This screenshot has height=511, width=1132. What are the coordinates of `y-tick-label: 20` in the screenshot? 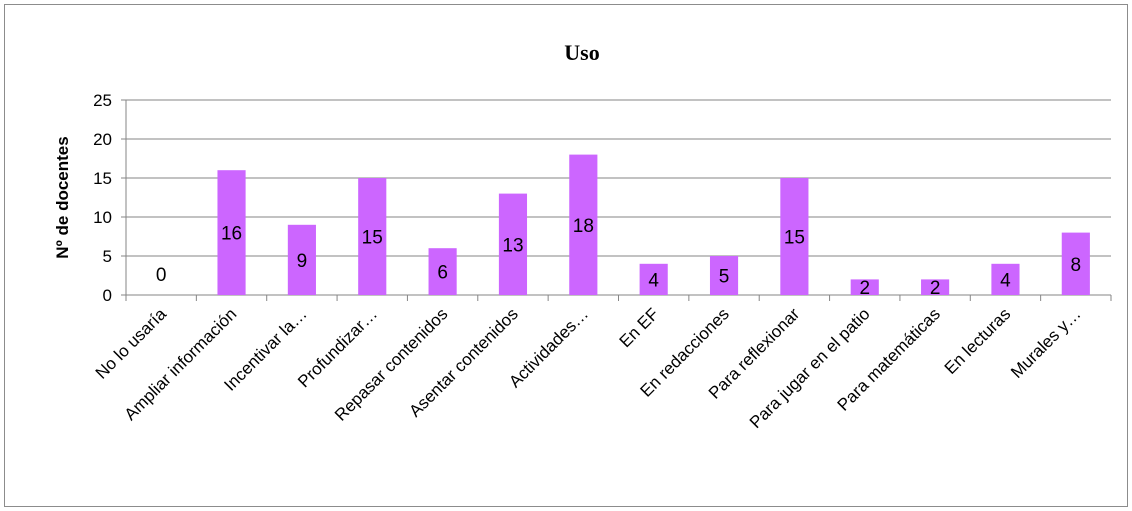 It's located at (102, 139).